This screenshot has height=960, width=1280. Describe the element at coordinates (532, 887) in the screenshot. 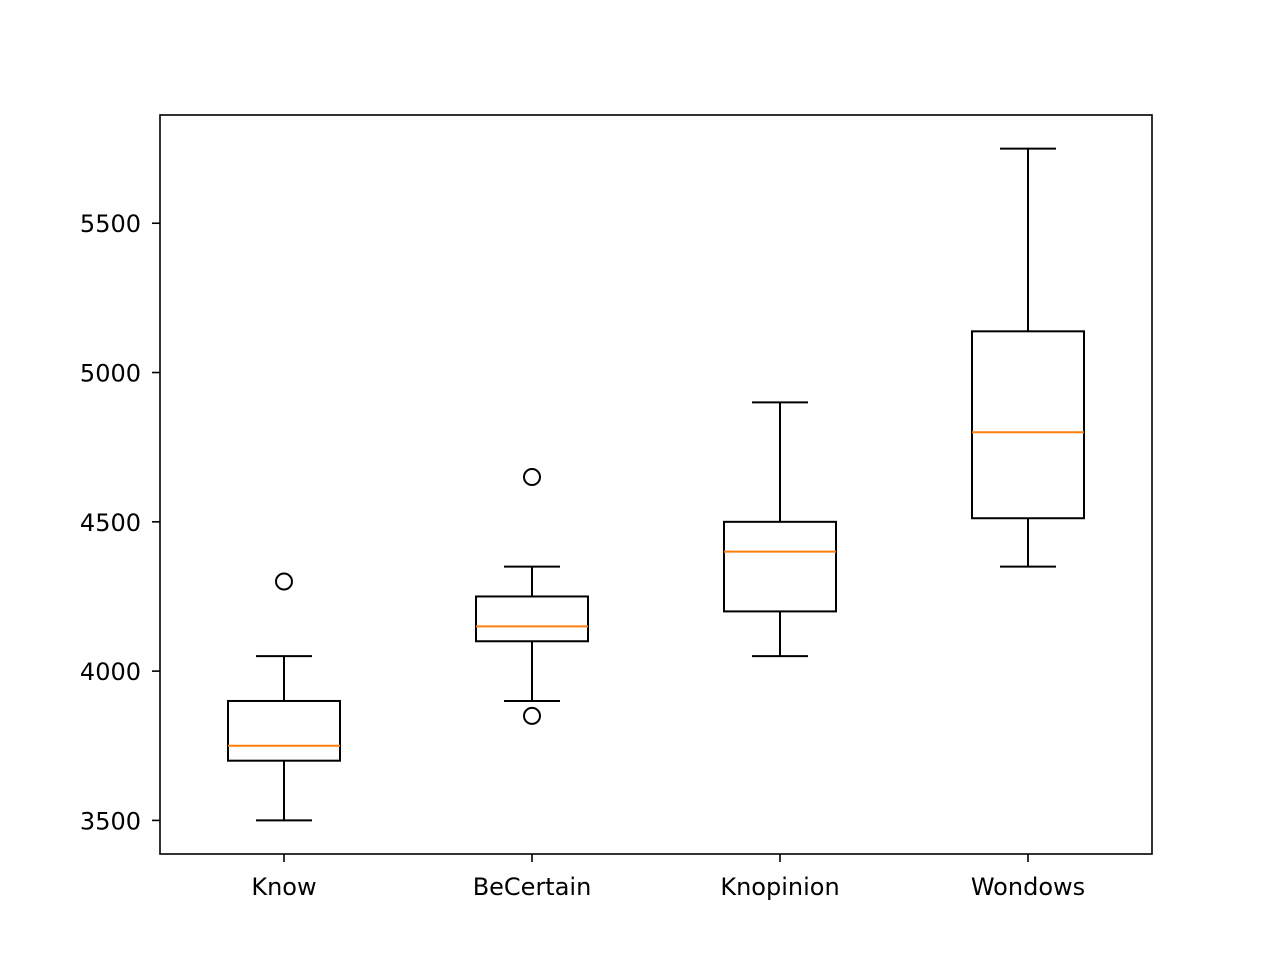

I see `x-tick-label: BeCertain` at that location.